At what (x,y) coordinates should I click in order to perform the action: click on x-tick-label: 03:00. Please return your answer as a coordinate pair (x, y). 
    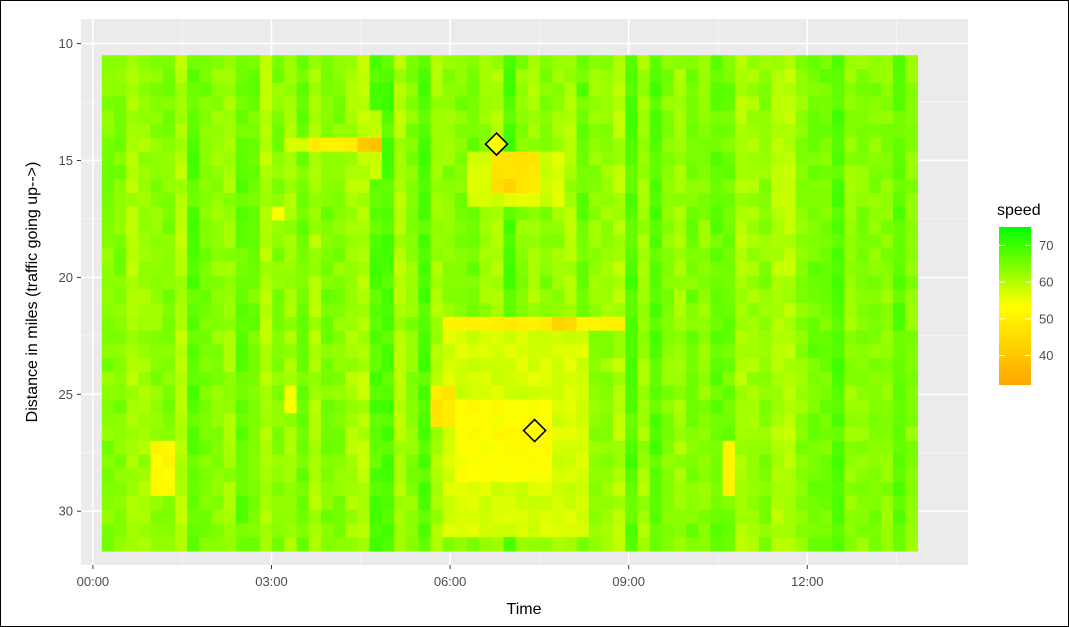
    Looking at the image, I should click on (271, 581).